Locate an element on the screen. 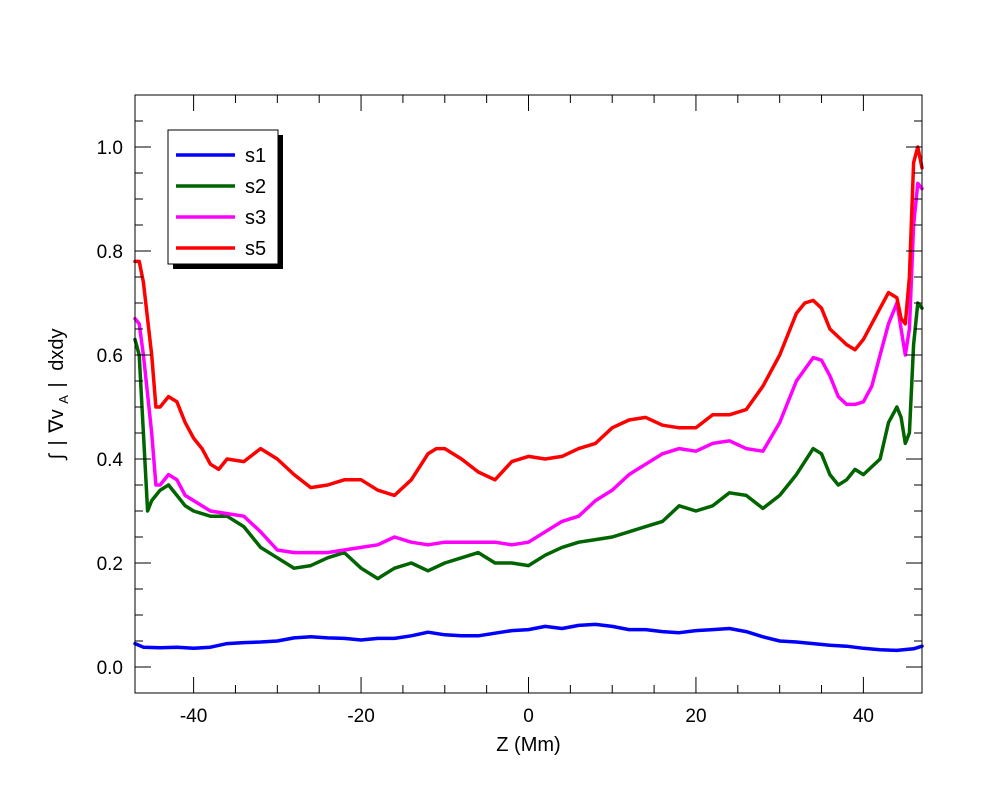  y-tick-label: 0.8 is located at coordinates (110, 252).